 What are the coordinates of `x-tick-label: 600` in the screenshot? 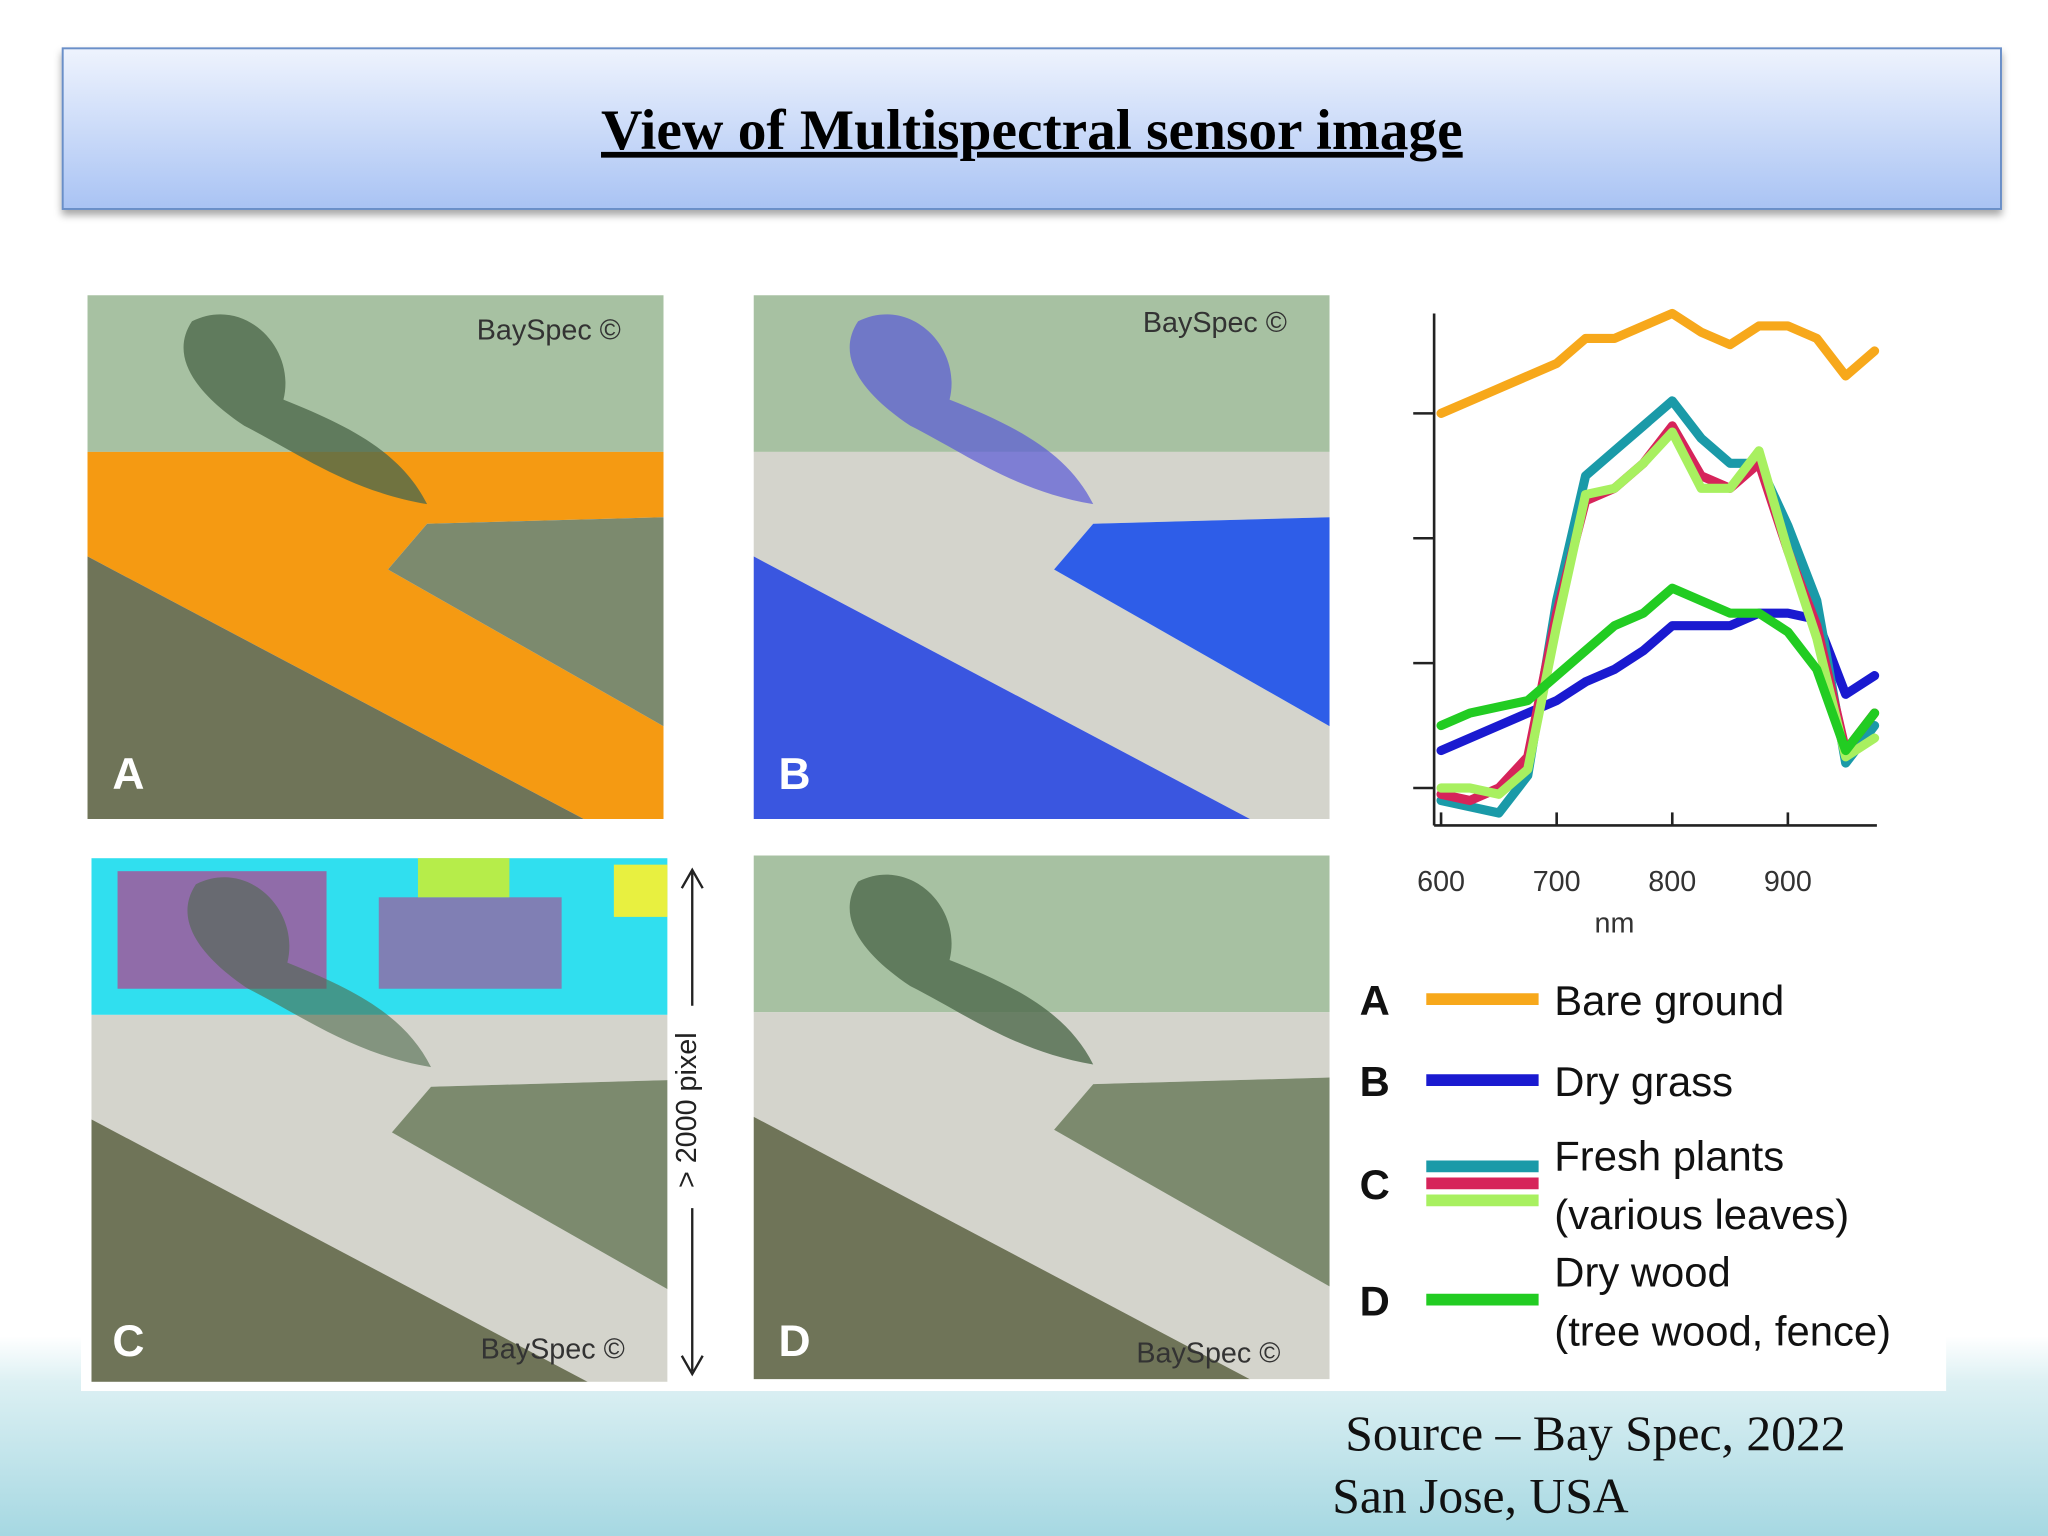 It's located at (1441, 882).